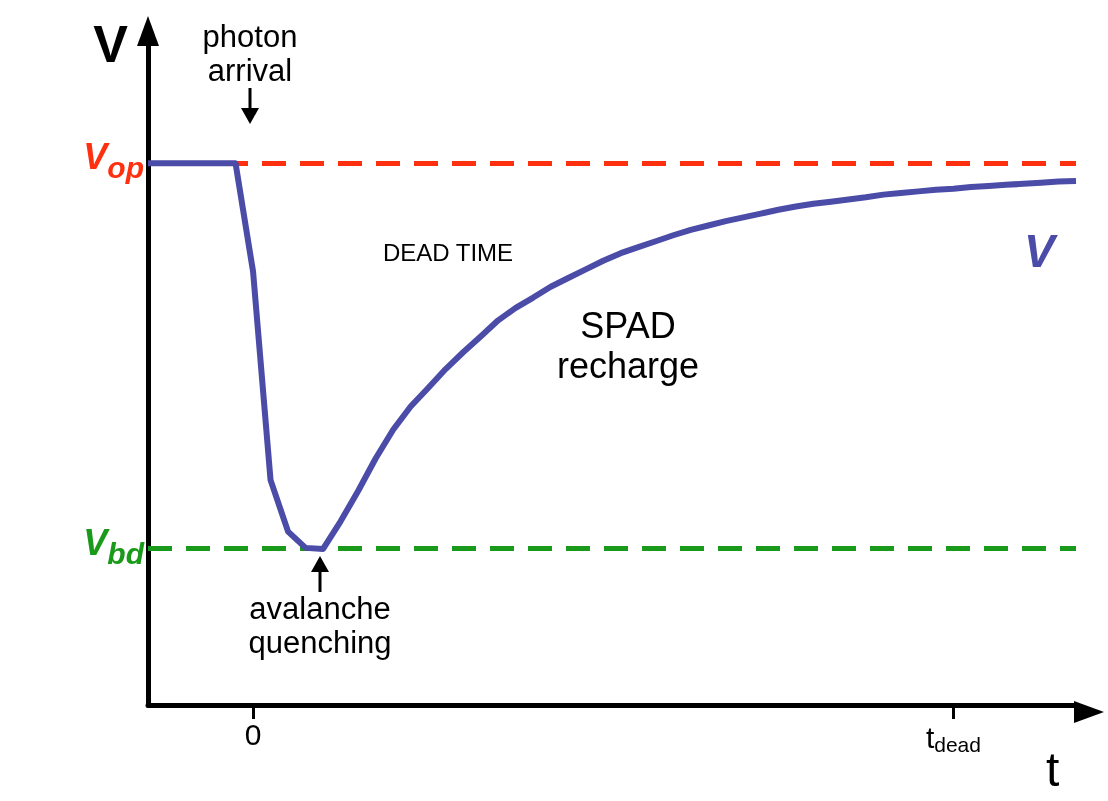 The image size is (1108, 801). I want to click on x-axis-title: t, so click(1053, 769).